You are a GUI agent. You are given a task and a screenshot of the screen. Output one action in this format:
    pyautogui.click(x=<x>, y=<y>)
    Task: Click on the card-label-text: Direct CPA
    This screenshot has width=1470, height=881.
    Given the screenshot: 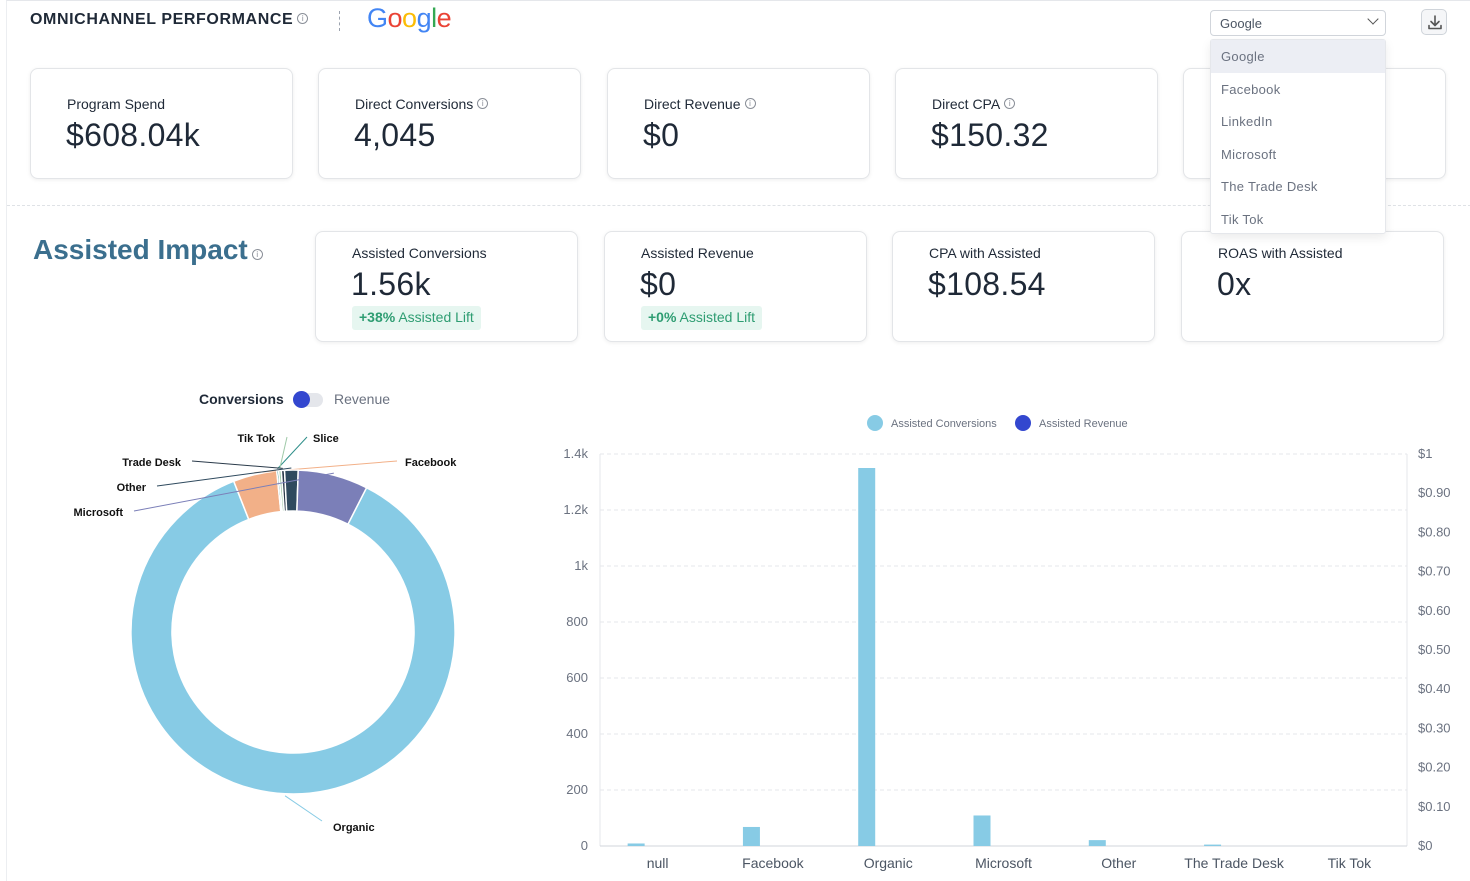 What is the action you would take?
    pyautogui.click(x=966, y=104)
    